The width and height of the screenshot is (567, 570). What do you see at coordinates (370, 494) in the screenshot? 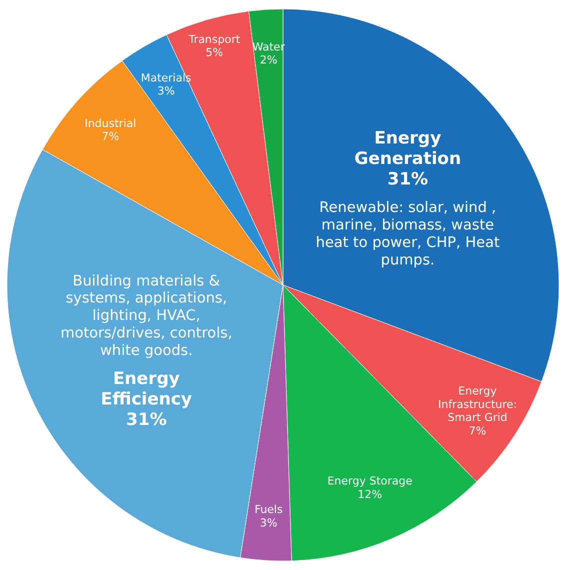
I see `data-label: 12%` at bounding box center [370, 494].